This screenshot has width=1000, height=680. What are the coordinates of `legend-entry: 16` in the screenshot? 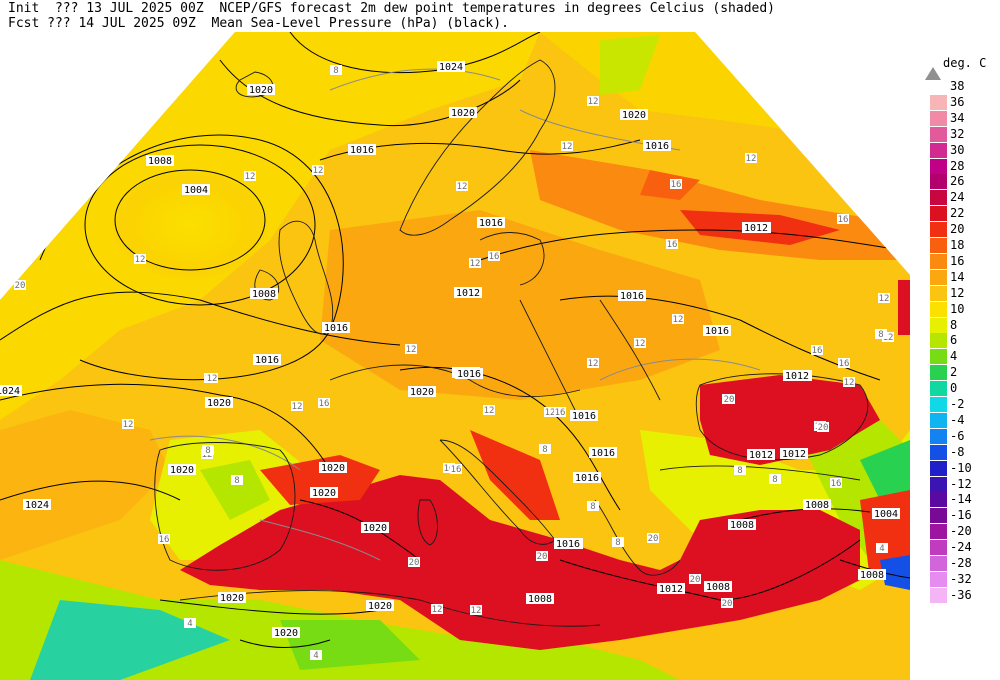 It's located at (965, 261).